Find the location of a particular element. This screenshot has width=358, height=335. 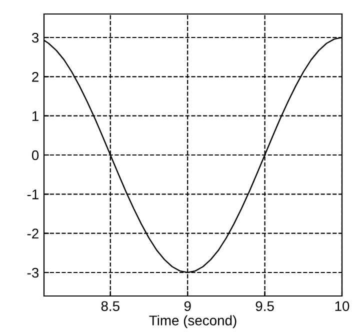

x-tick-label: 9.5 is located at coordinates (265, 306).